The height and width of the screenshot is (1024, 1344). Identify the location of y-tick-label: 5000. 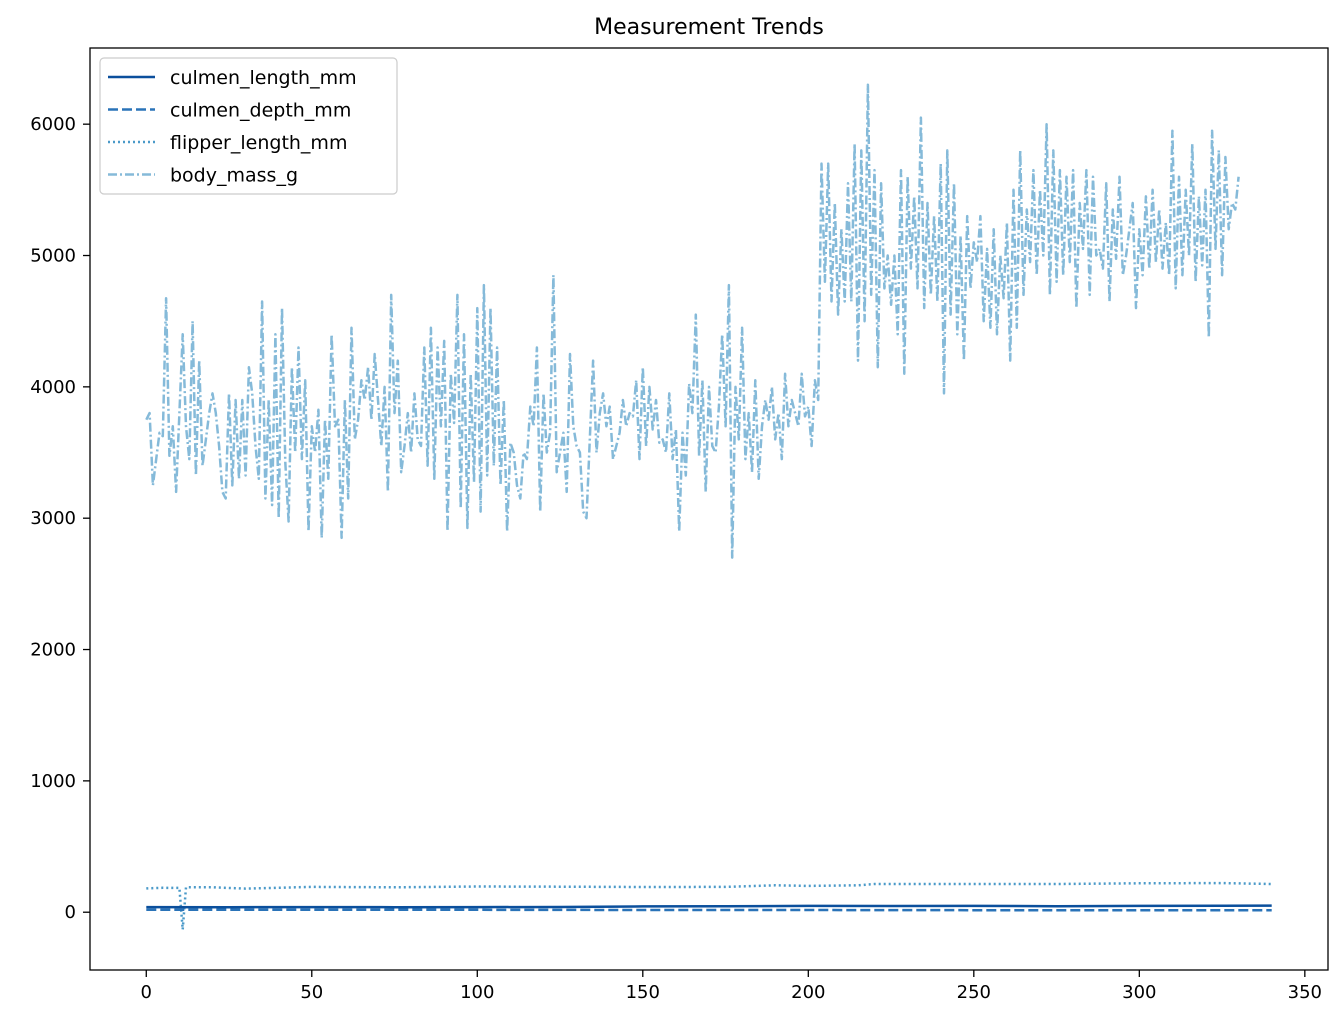
(53, 256).